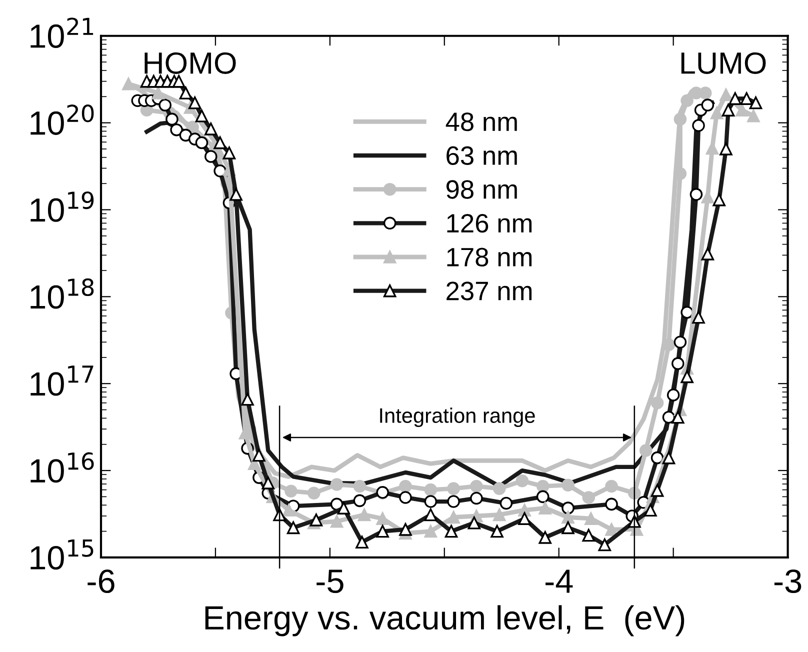 This screenshot has height=652, width=808. Describe the element at coordinates (481, 122) in the screenshot. I see `legend-label: 48 nm` at that location.